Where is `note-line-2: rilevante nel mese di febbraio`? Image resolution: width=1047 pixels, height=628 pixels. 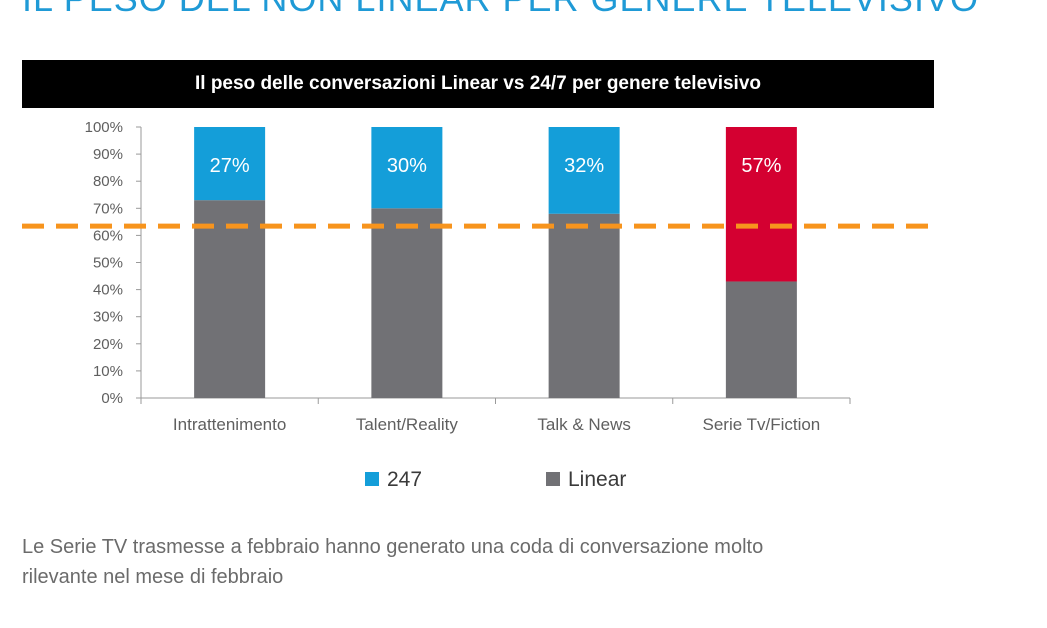
note-line-2: rilevante nel mese di febbraio is located at coordinates (153, 577).